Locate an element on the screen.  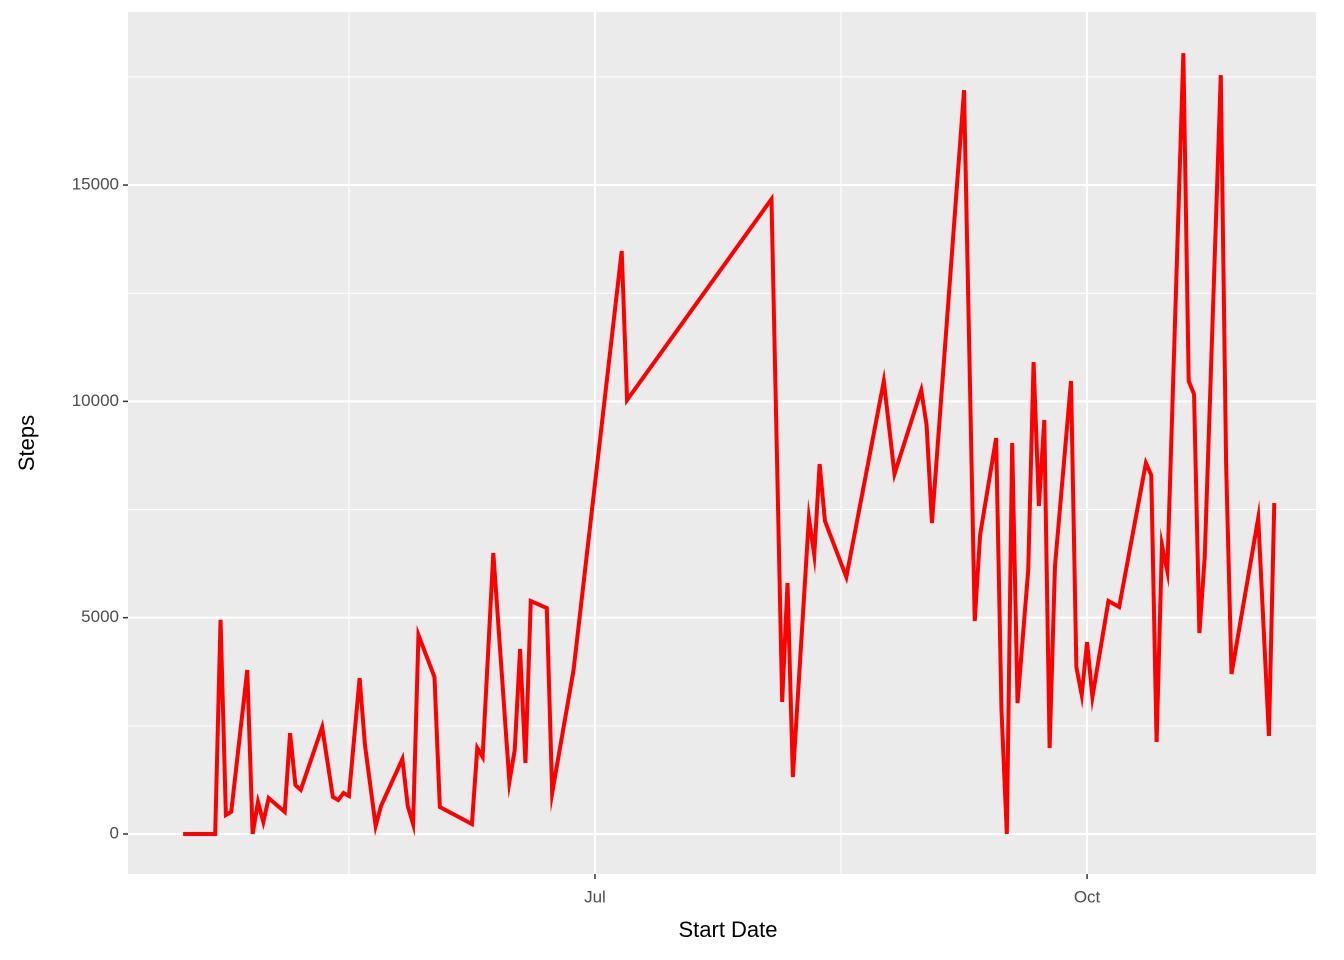
y-tick-label: 5000 is located at coordinates (100, 616).